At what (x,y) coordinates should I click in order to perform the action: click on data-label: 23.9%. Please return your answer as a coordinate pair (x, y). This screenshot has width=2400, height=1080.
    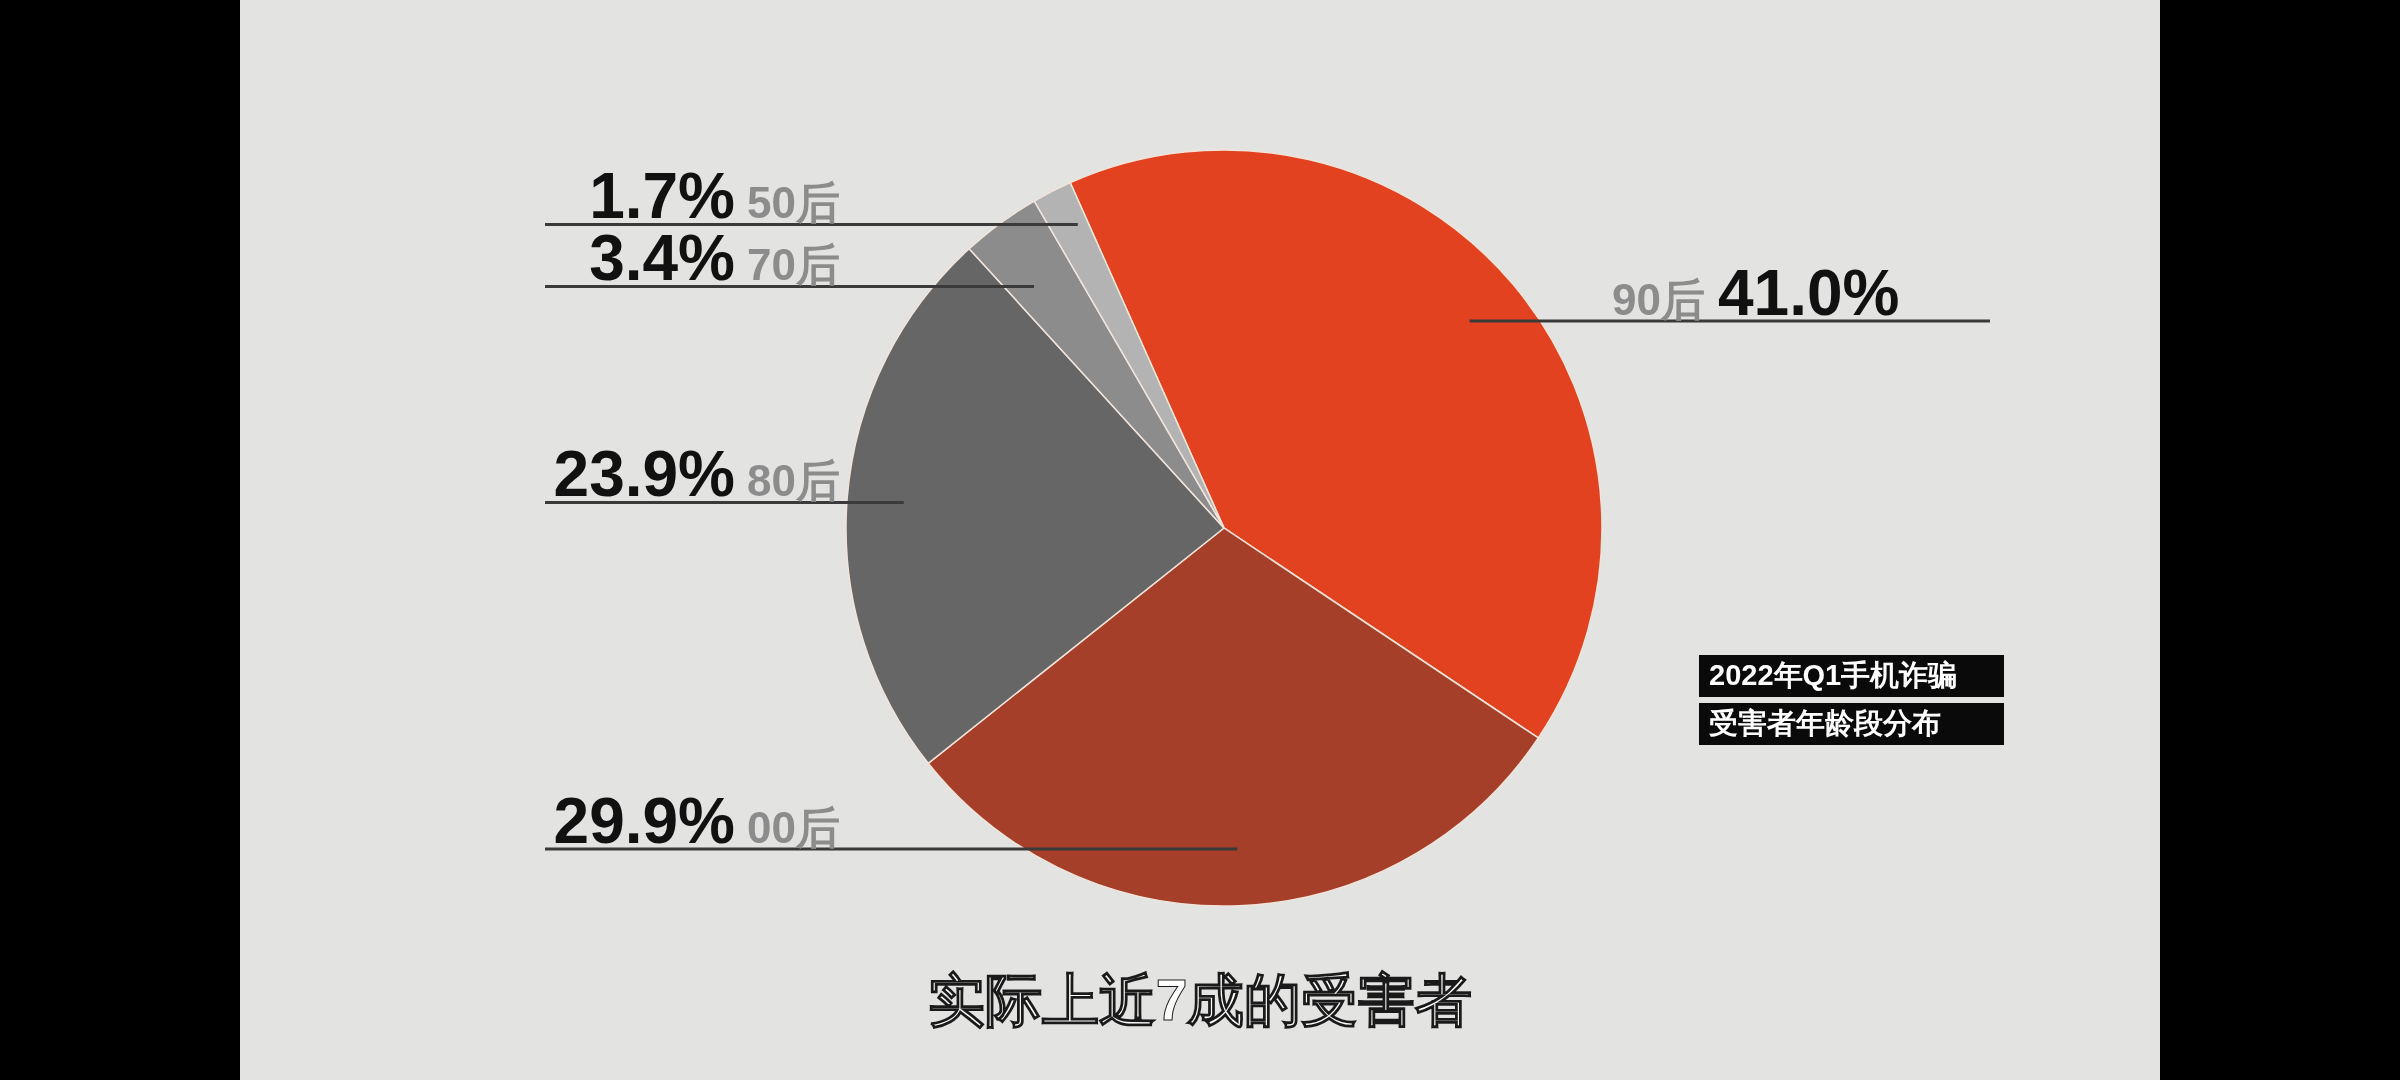
    Looking at the image, I should click on (644, 474).